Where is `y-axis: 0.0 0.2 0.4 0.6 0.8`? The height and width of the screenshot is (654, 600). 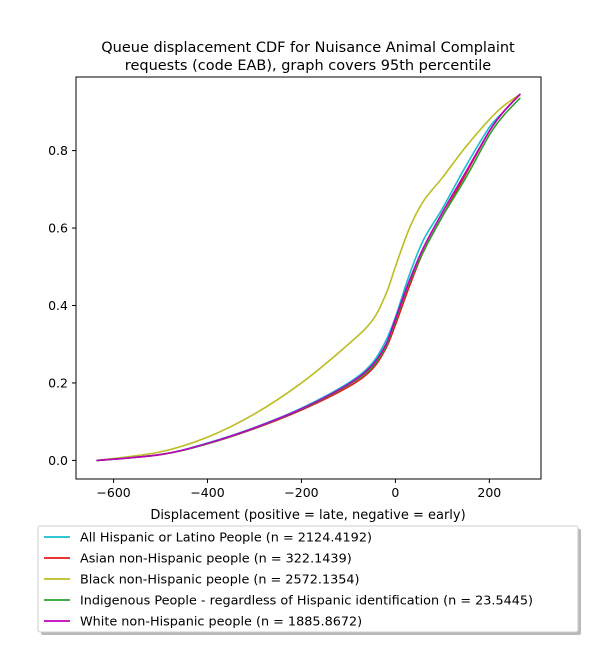
y-axis: 0.0 0.2 0.4 0.6 0.8 is located at coordinates (62, 305).